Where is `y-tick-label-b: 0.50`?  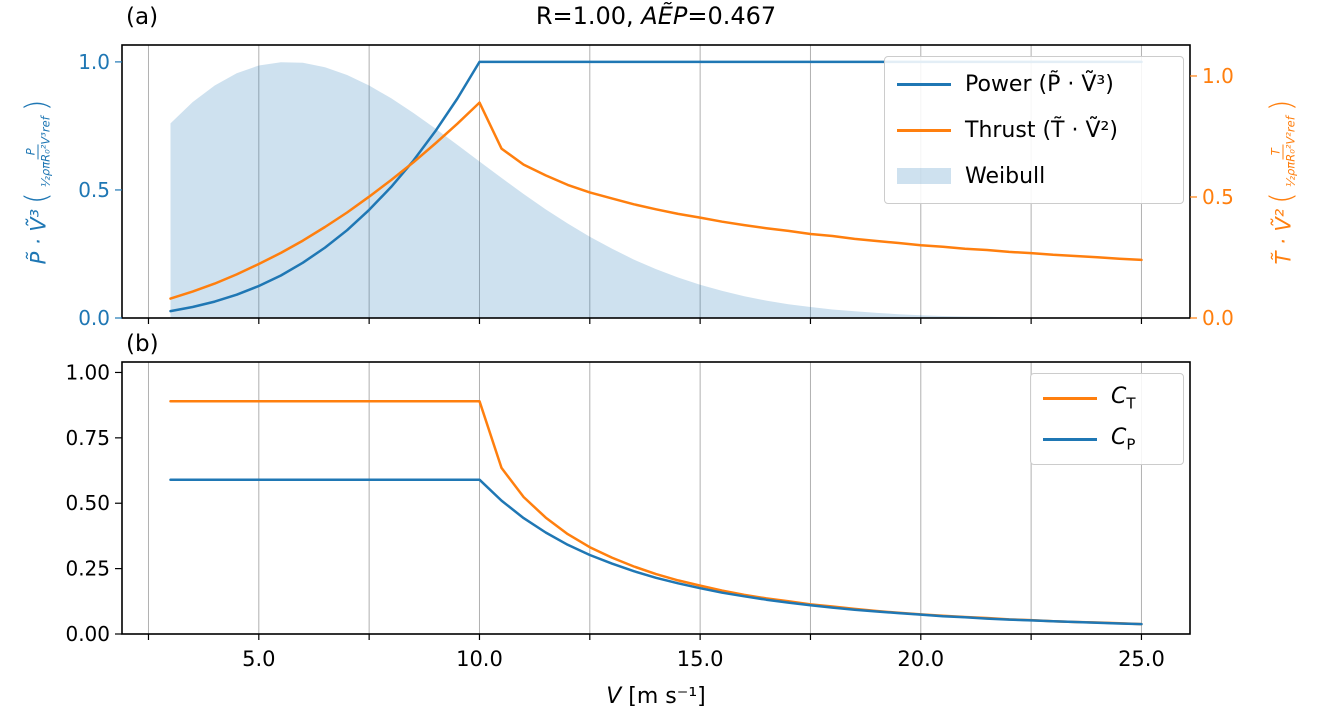 y-tick-label-b: 0.50 is located at coordinates (87, 503).